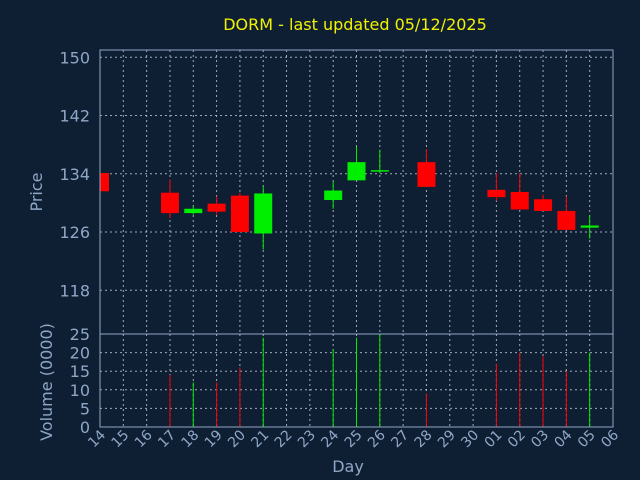  Describe the element at coordinates (85, 427) in the screenshot. I see `volume-tick-label: 0` at that location.